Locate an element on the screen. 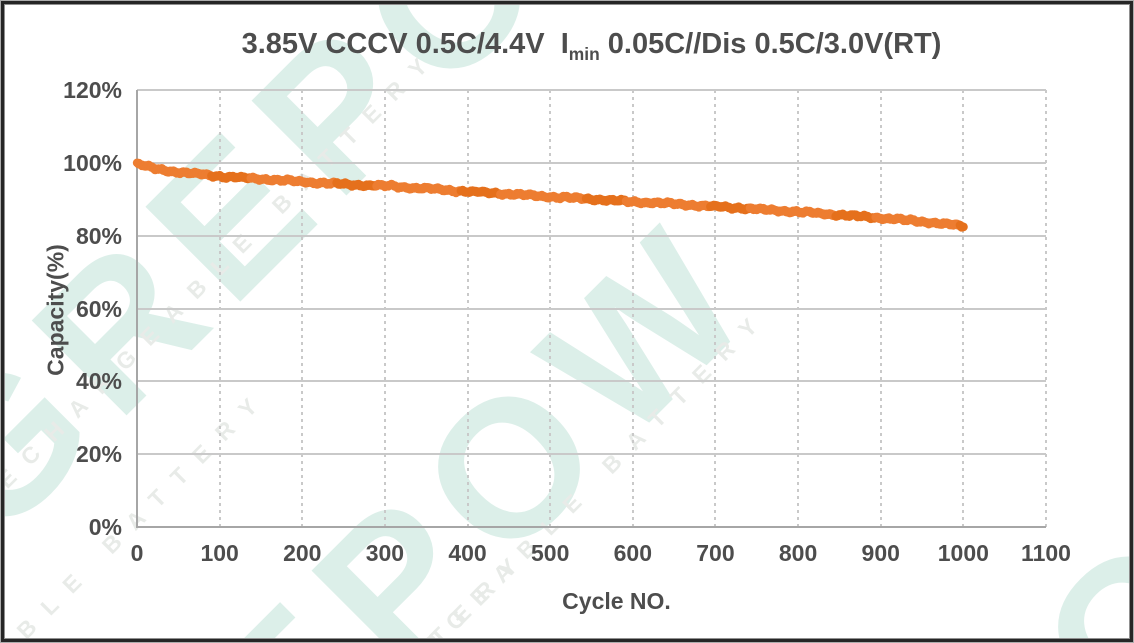 This screenshot has width=1134, height=643. y-tick-label: 20% is located at coordinates (98, 454).